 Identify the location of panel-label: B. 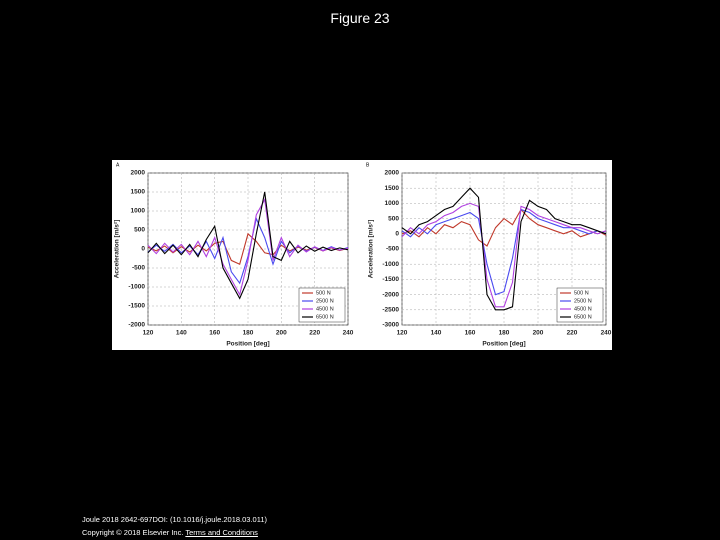
(368, 165).